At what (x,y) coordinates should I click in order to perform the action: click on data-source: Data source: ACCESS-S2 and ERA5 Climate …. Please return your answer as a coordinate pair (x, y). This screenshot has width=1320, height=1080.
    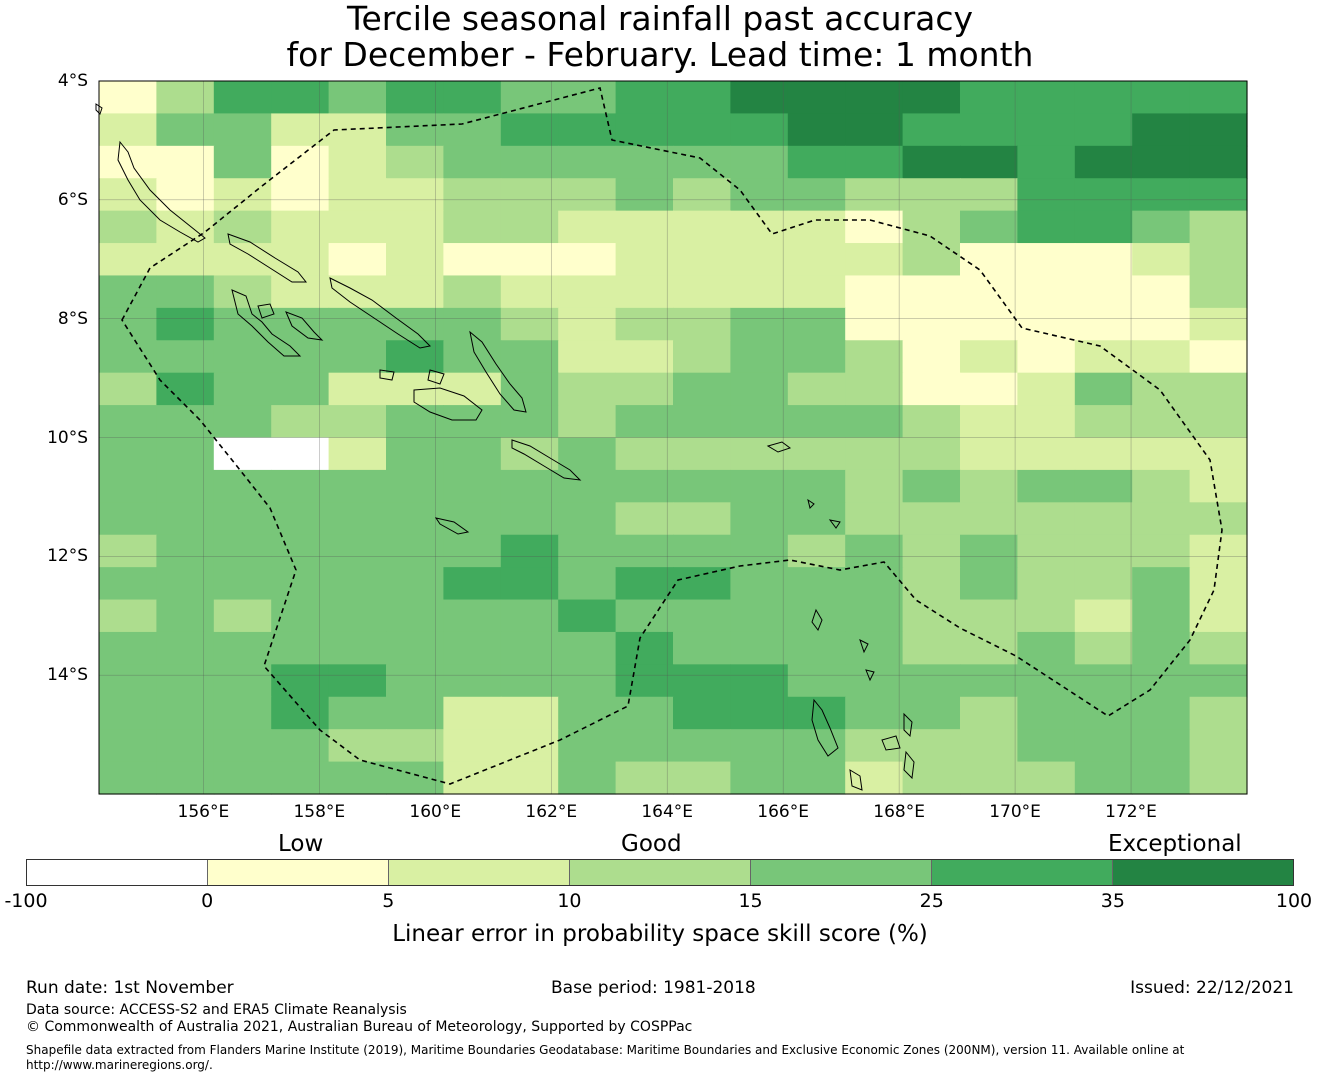
    Looking at the image, I should click on (216, 1010).